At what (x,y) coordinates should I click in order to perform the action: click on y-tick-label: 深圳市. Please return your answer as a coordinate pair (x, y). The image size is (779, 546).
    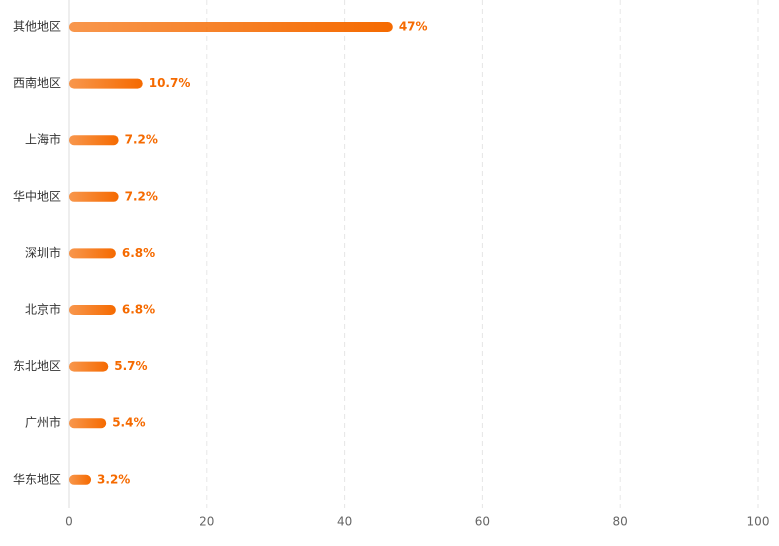
    Looking at the image, I should click on (43, 252).